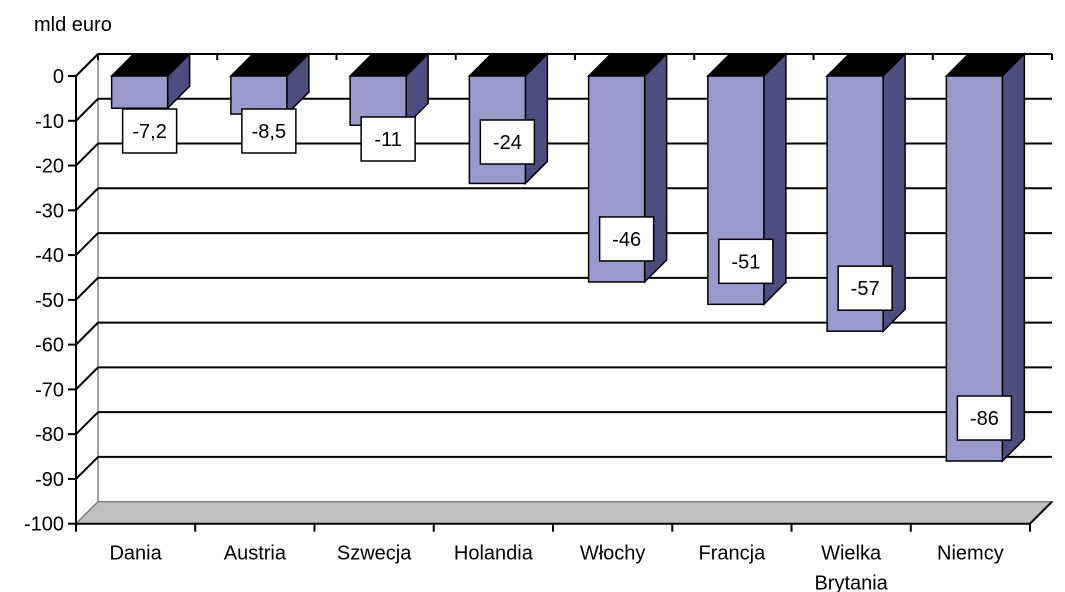 The height and width of the screenshot is (592, 1065). Describe the element at coordinates (44, 525) in the screenshot. I see `y-tick-label: -100` at that location.